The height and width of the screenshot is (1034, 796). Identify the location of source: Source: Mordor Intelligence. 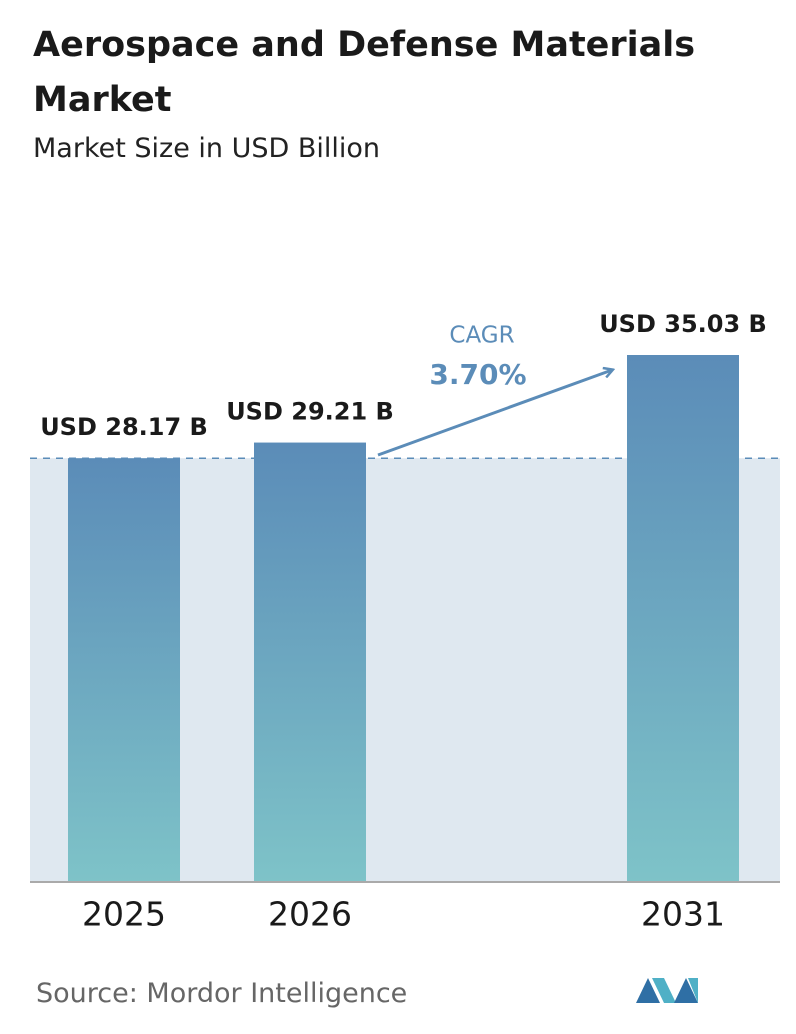
(222, 993).